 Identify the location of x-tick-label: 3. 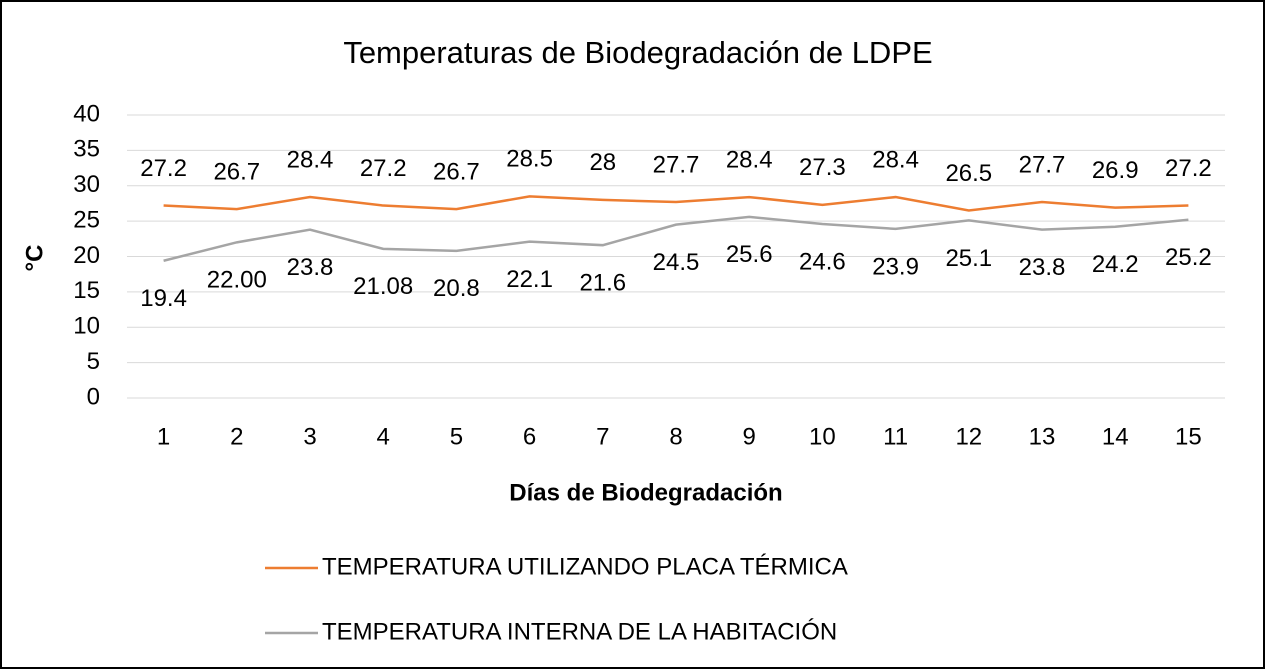
(309, 436).